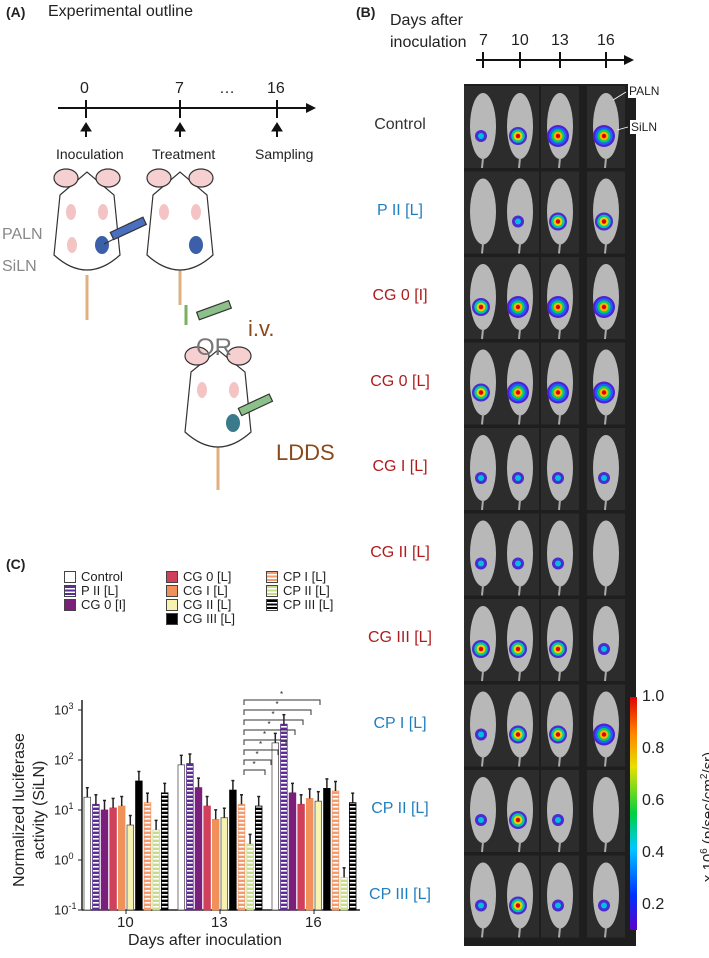 The width and height of the screenshot is (709, 958). I want to click on legend-label: CG 0 [I], so click(103, 604).